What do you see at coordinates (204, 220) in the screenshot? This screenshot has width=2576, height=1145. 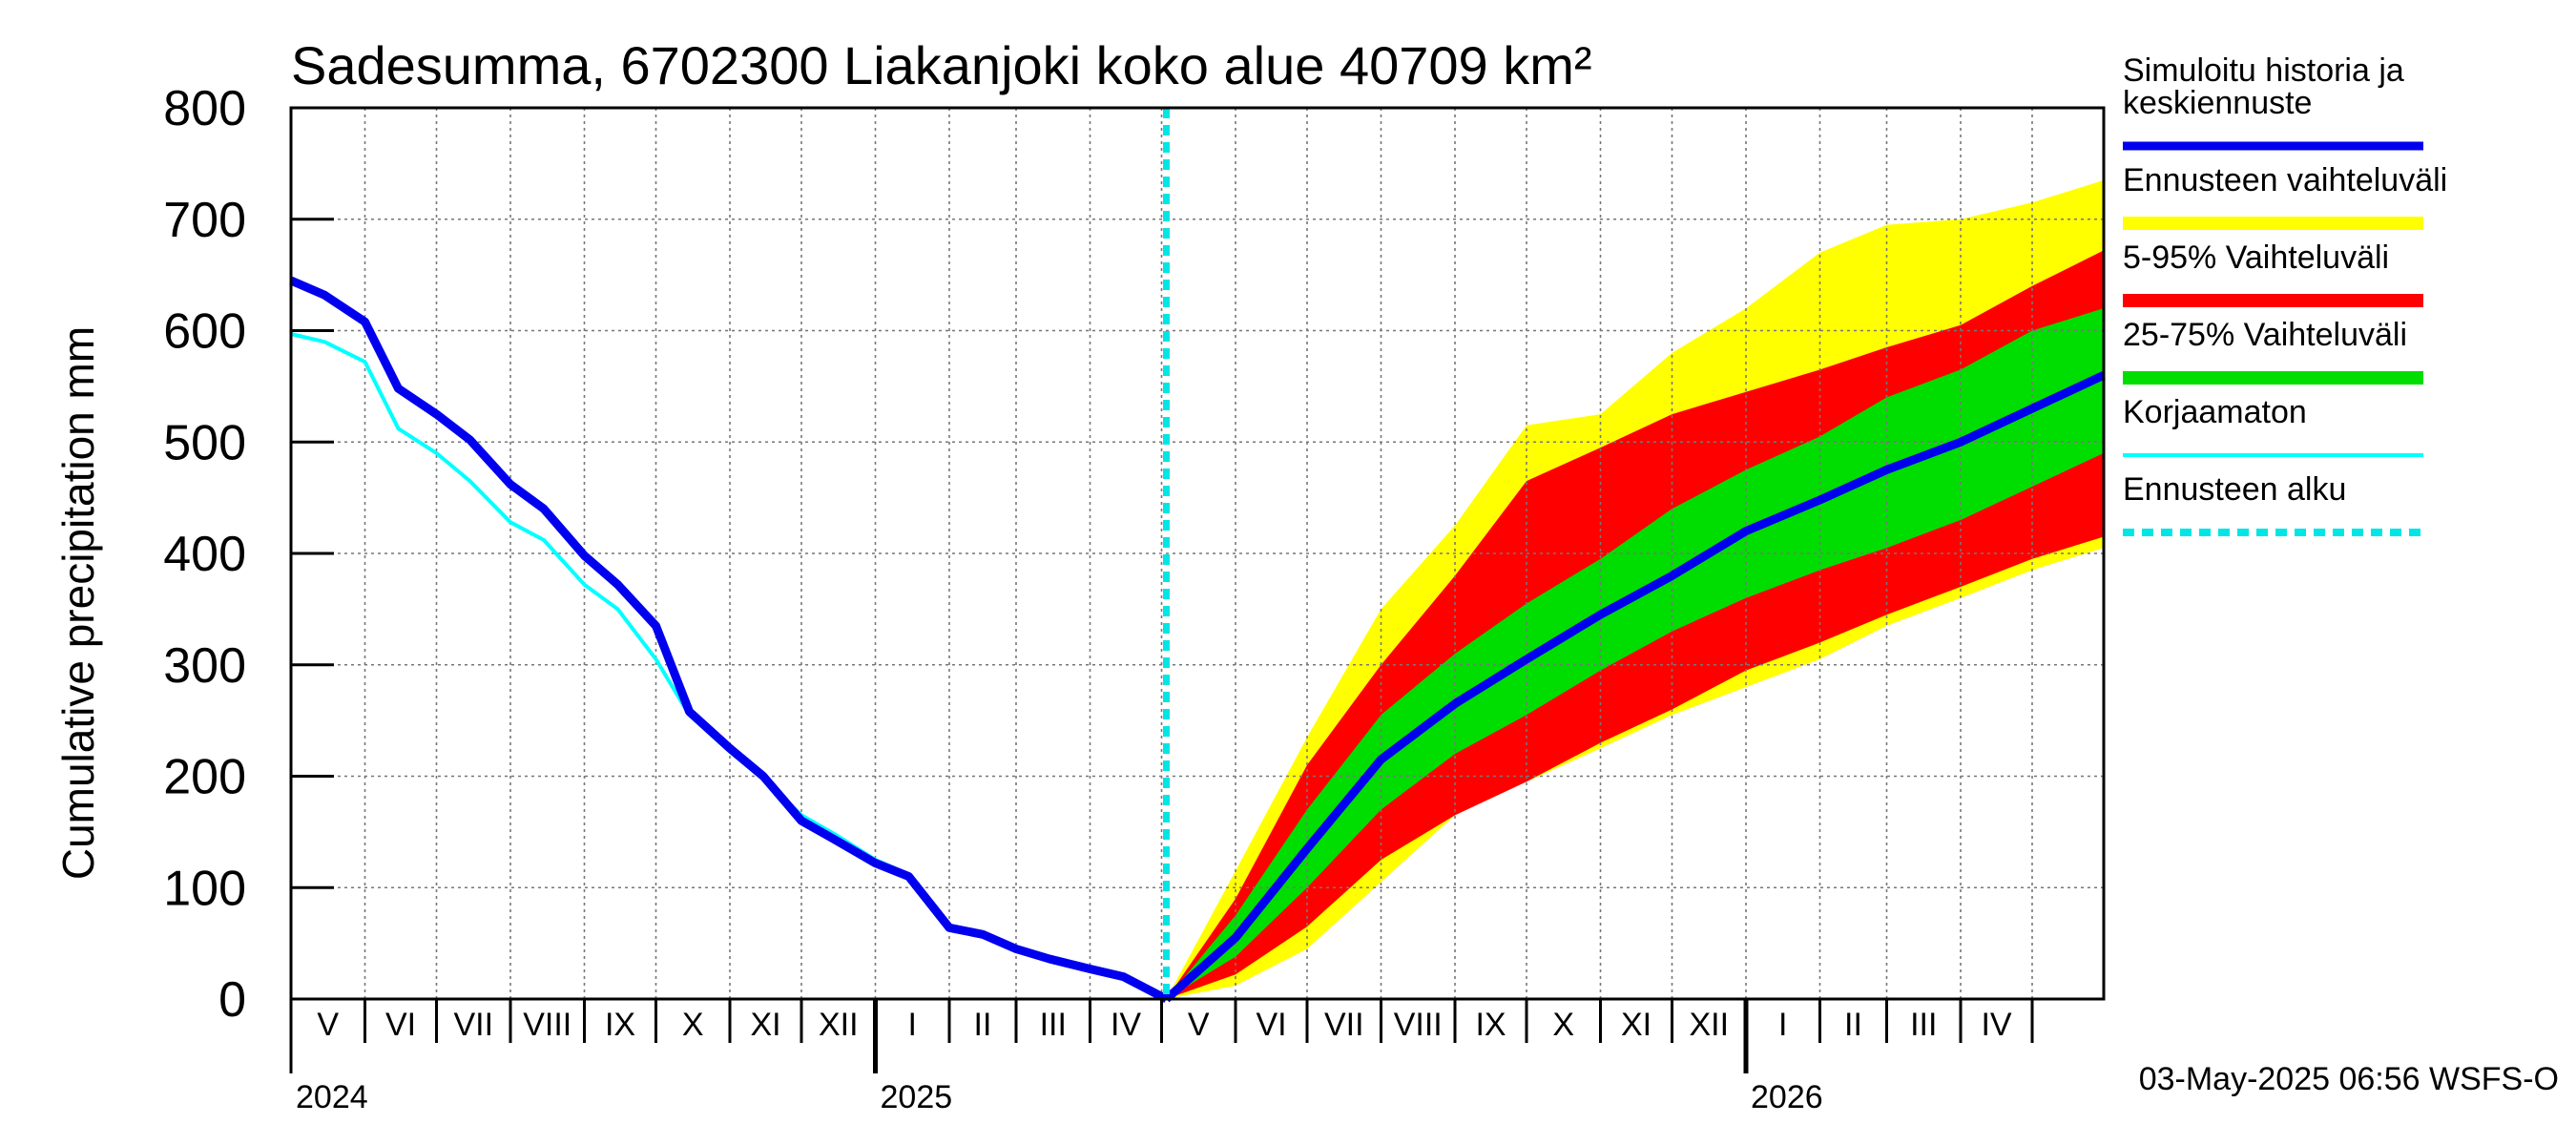 I see `y-tick-label: 700` at bounding box center [204, 220].